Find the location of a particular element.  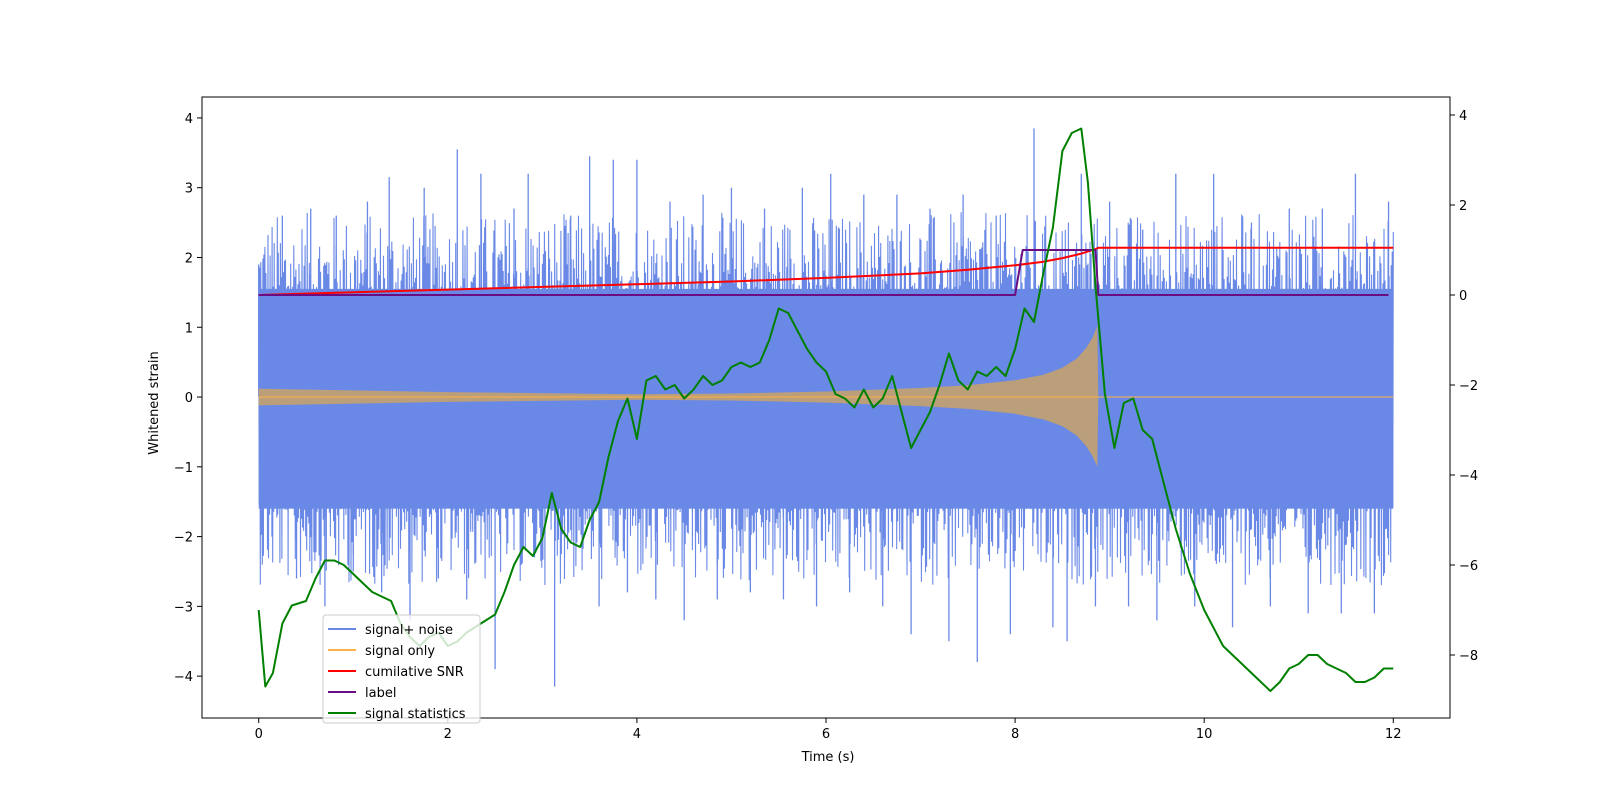

y-tick-label: 2 is located at coordinates (189, 258).